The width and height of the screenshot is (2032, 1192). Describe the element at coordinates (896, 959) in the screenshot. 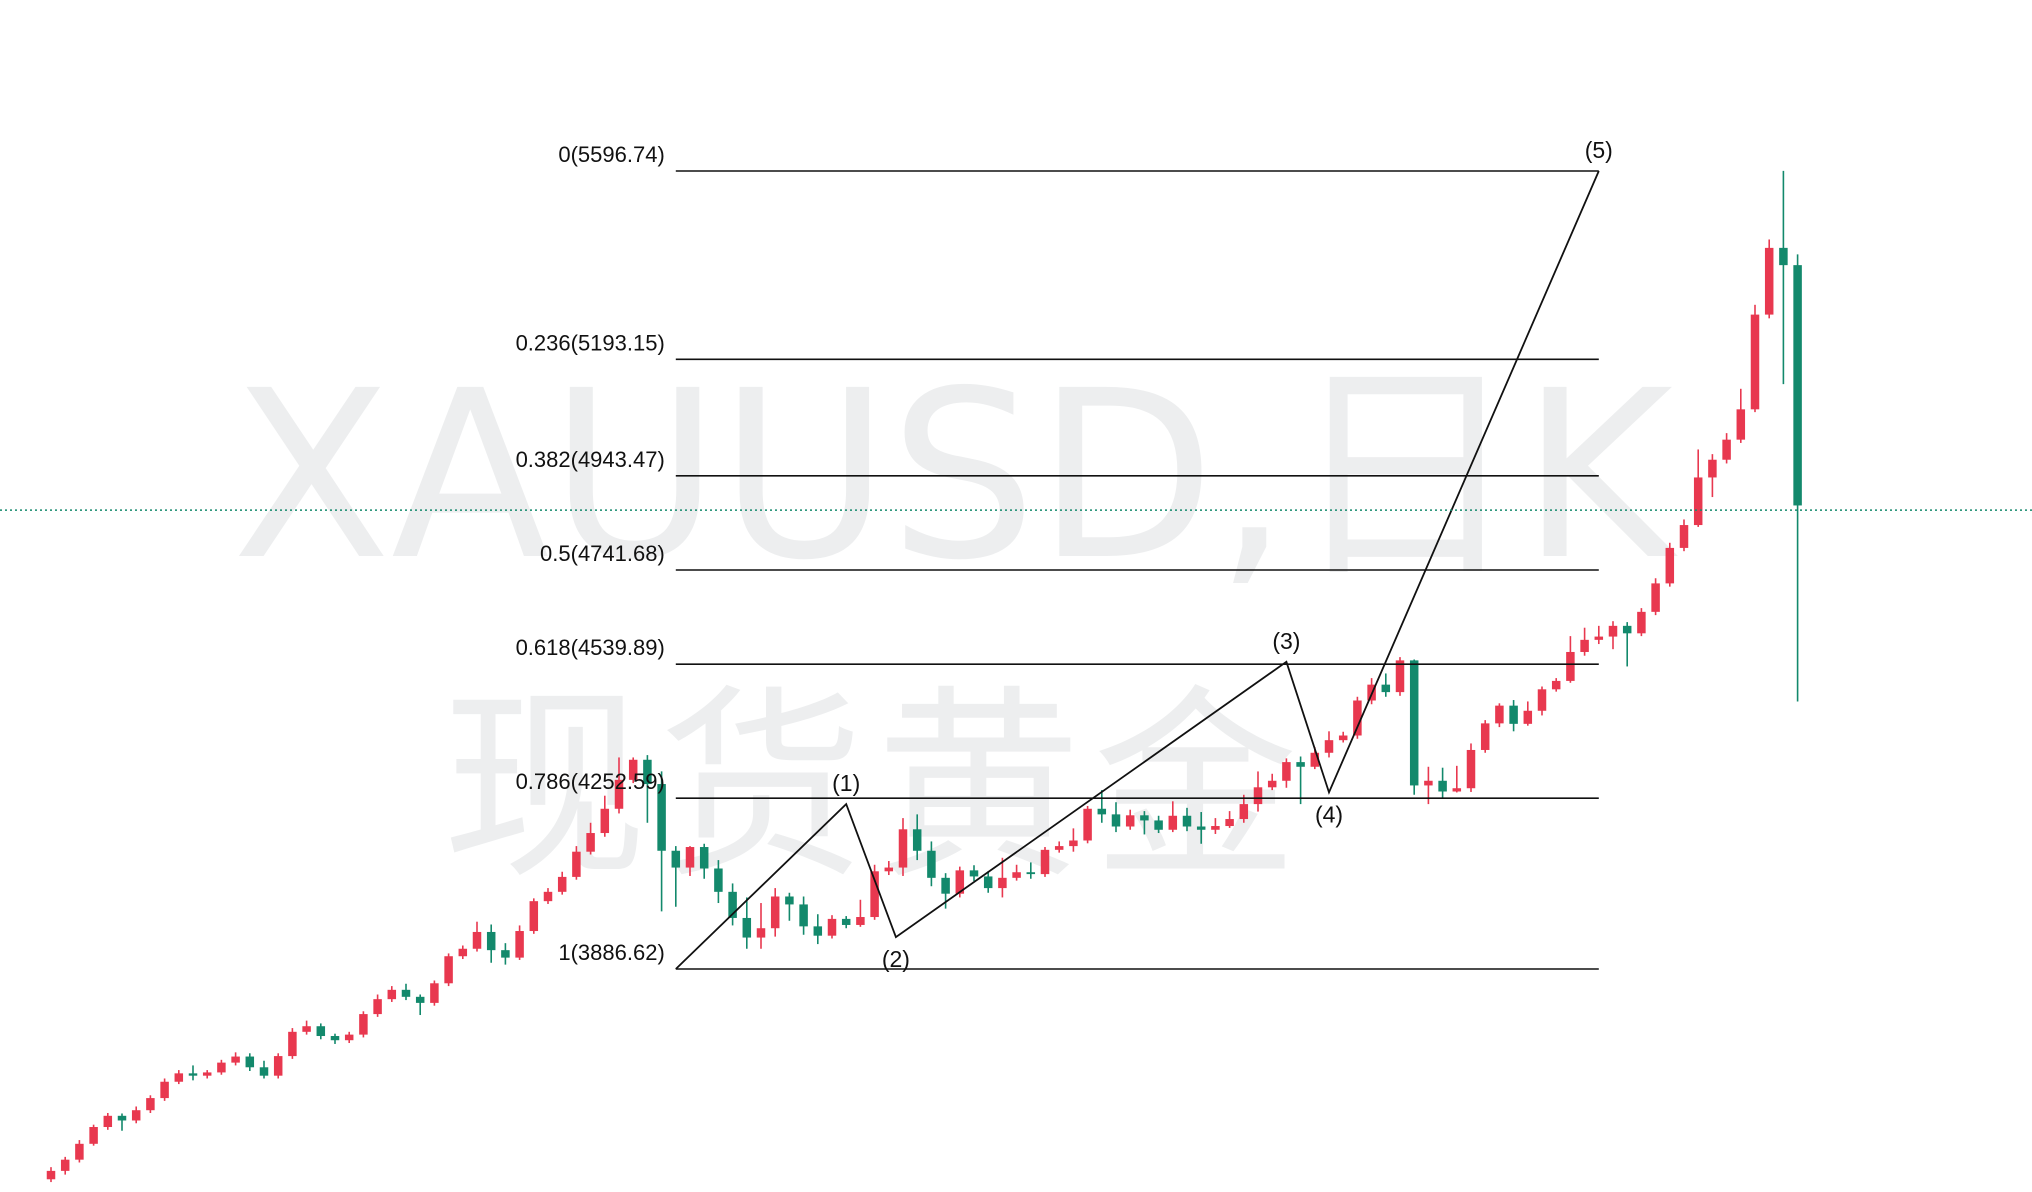

I see `wave-label: (2)` at that location.